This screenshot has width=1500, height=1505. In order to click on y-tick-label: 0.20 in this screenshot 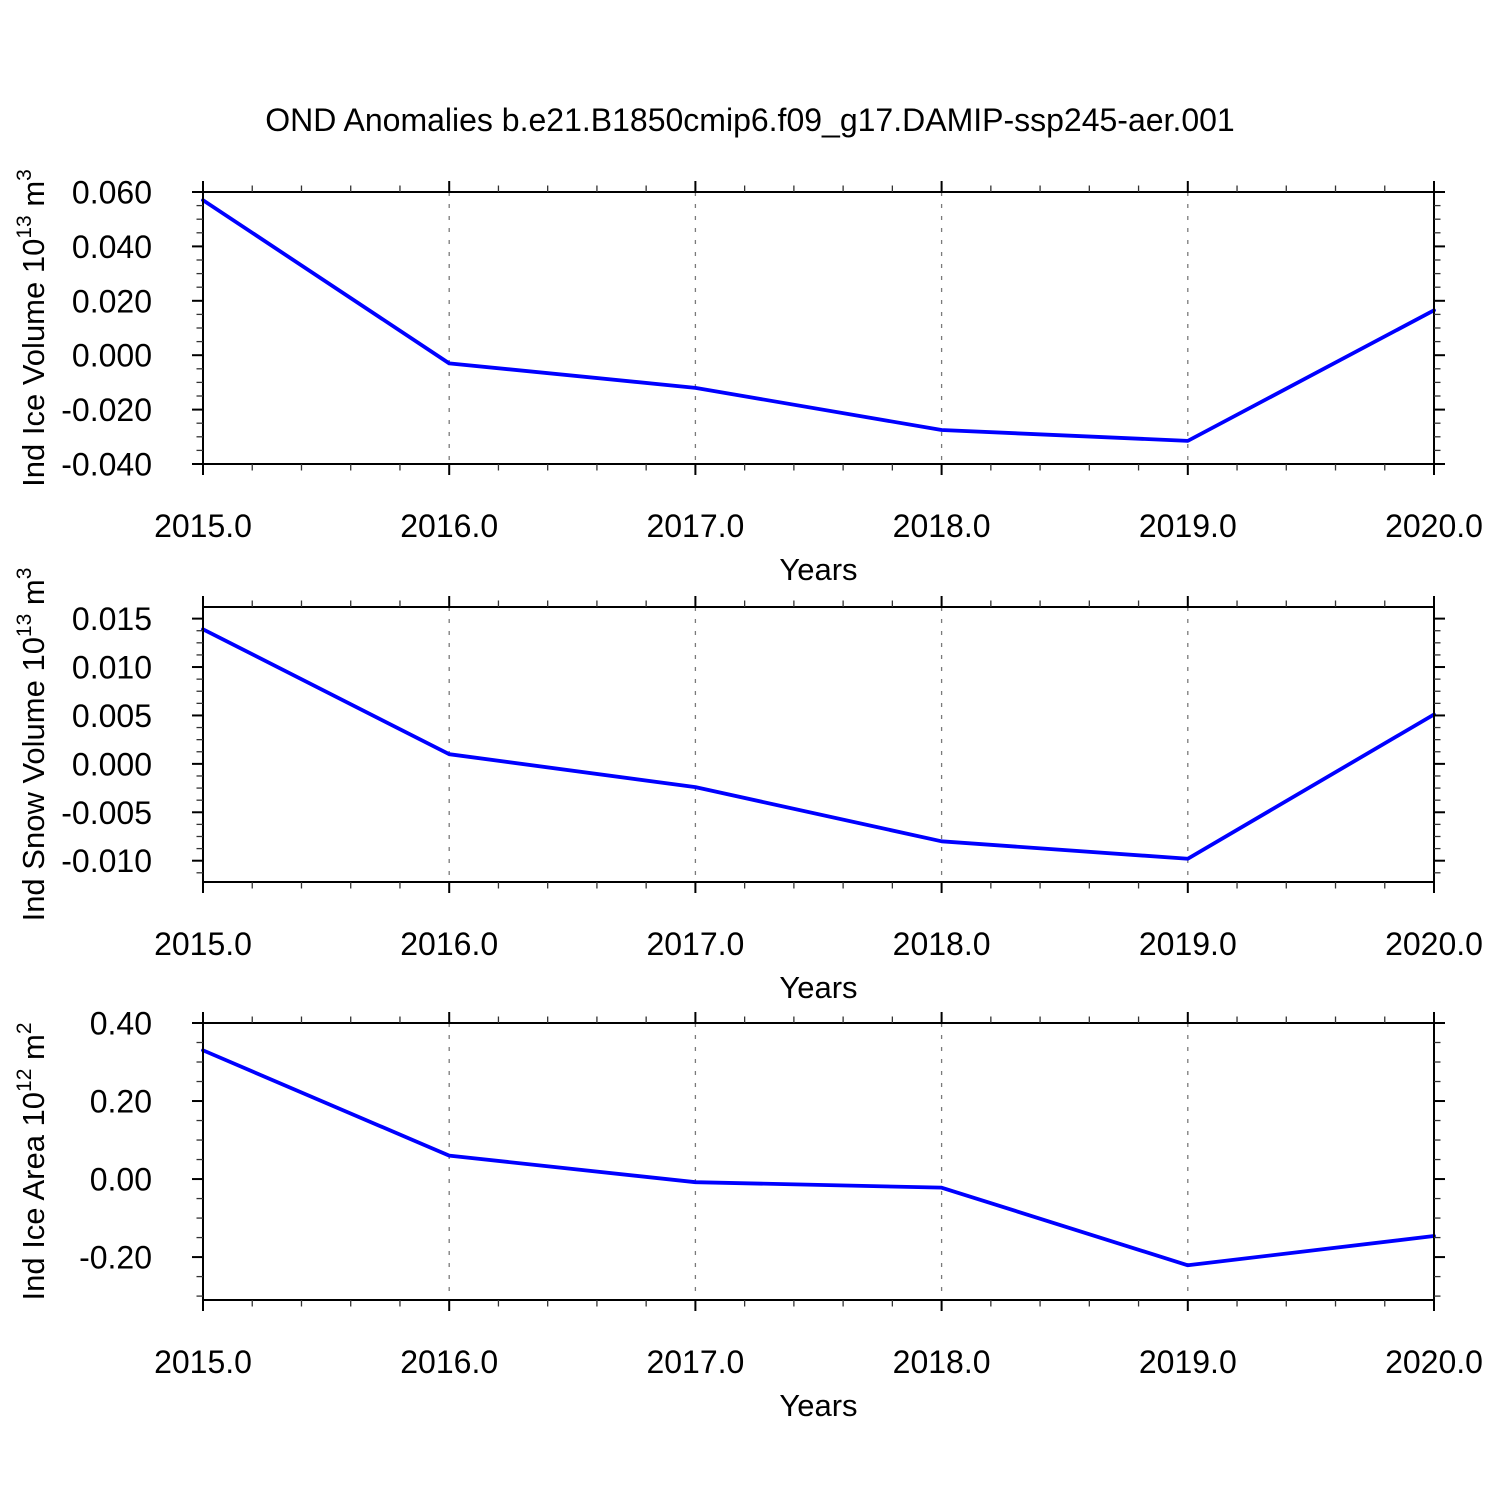, I will do `click(121, 1102)`.